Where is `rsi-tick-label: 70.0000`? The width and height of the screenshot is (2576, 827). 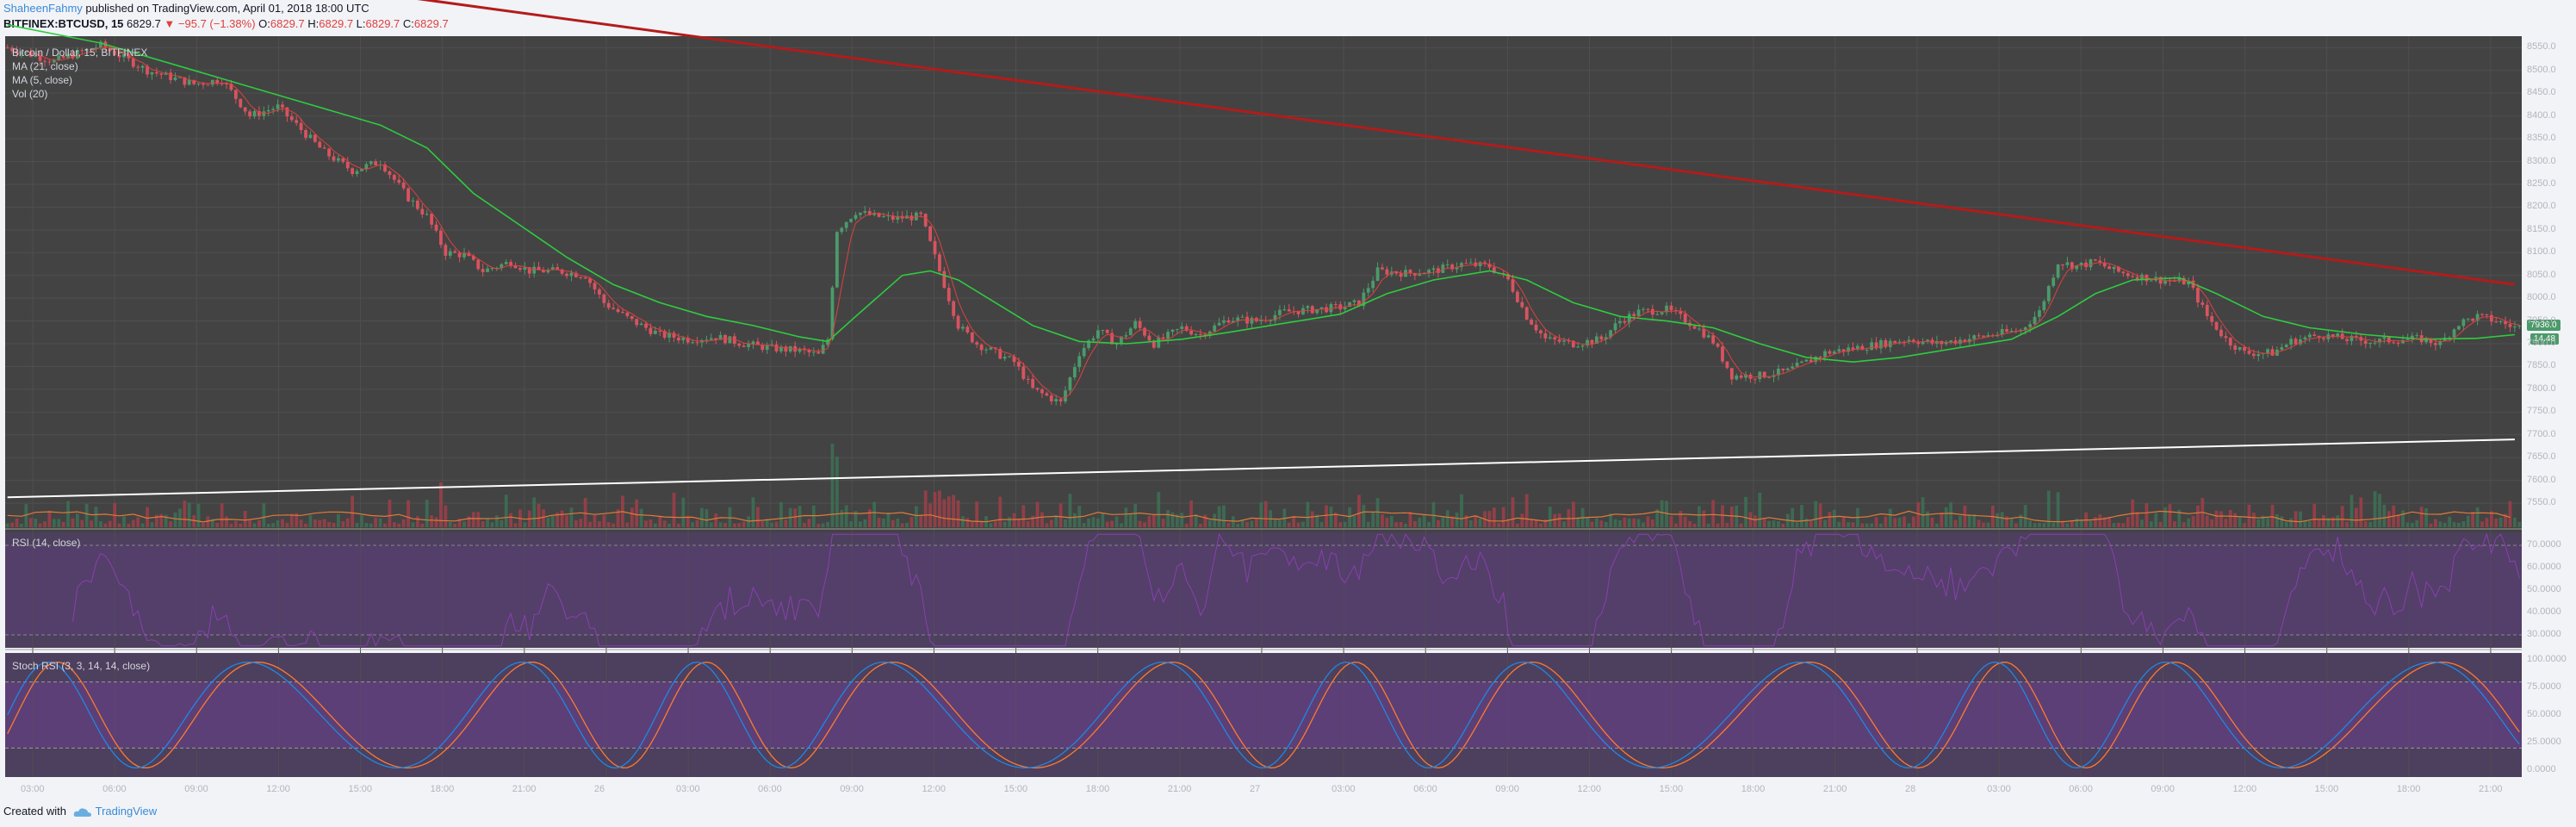 rsi-tick-label: 70.0000 is located at coordinates (2544, 545).